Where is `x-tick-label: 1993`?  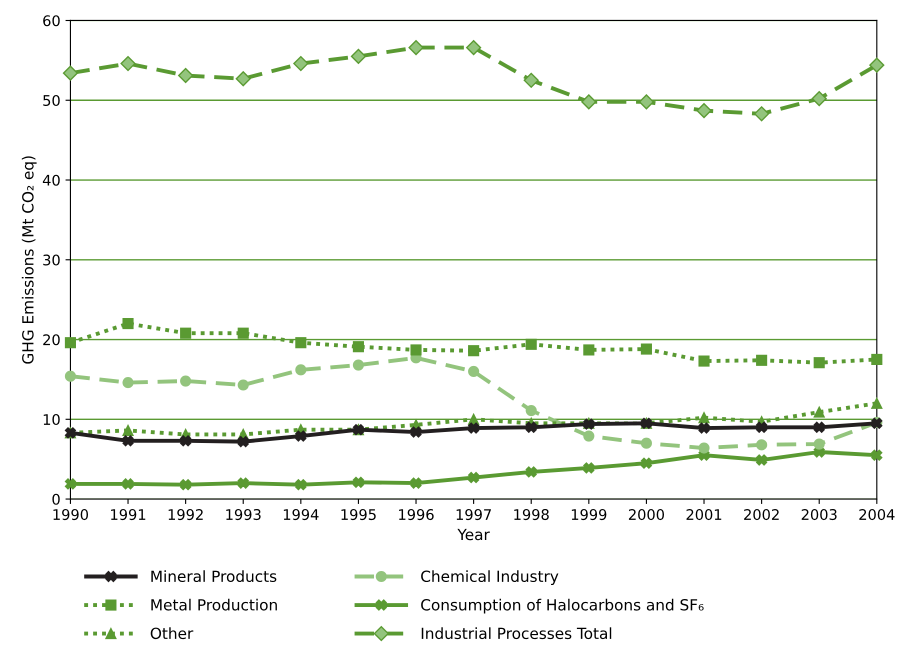 x-tick-label: 1993 is located at coordinates (243, 514).